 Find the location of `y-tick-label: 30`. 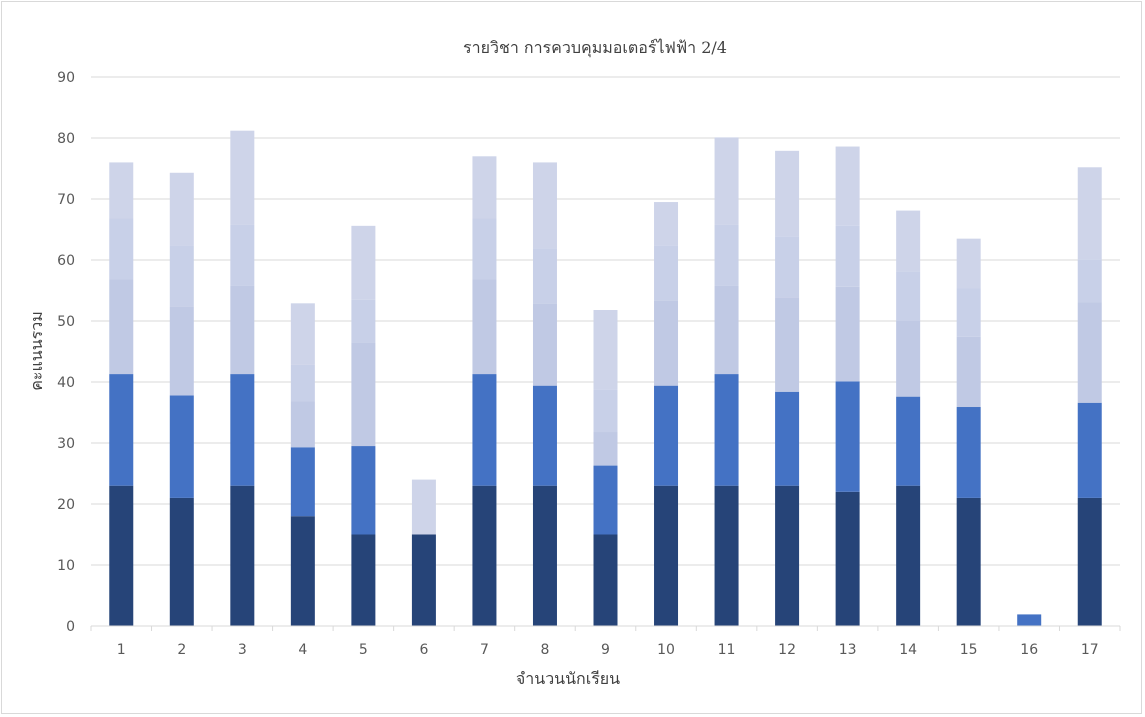

y-tick-label: 30 is located at coordinates (66, 444).